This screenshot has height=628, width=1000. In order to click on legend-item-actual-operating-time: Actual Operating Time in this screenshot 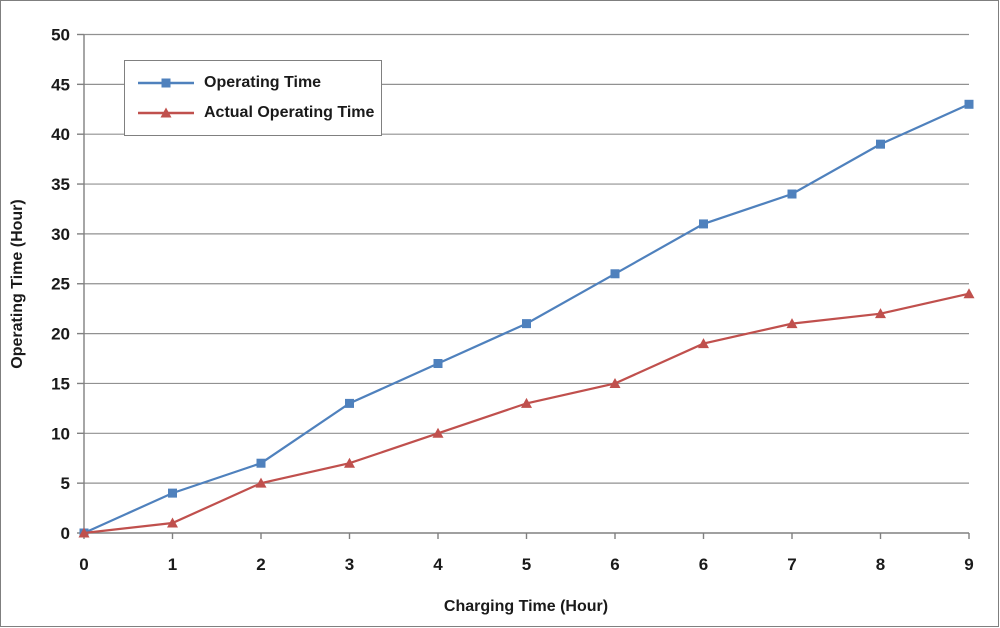, I will do `click(259, 113)`.